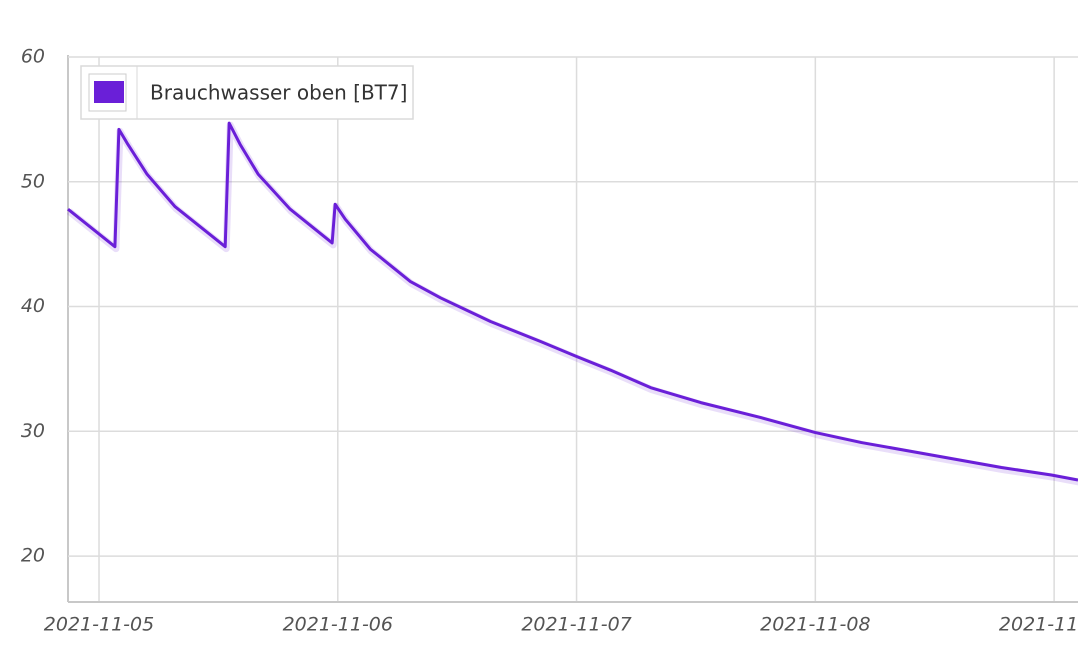 The height and width of the screenshot is (654, 1078). I want to click on x-tick-label: 2021-11-06, so click(338, 625).